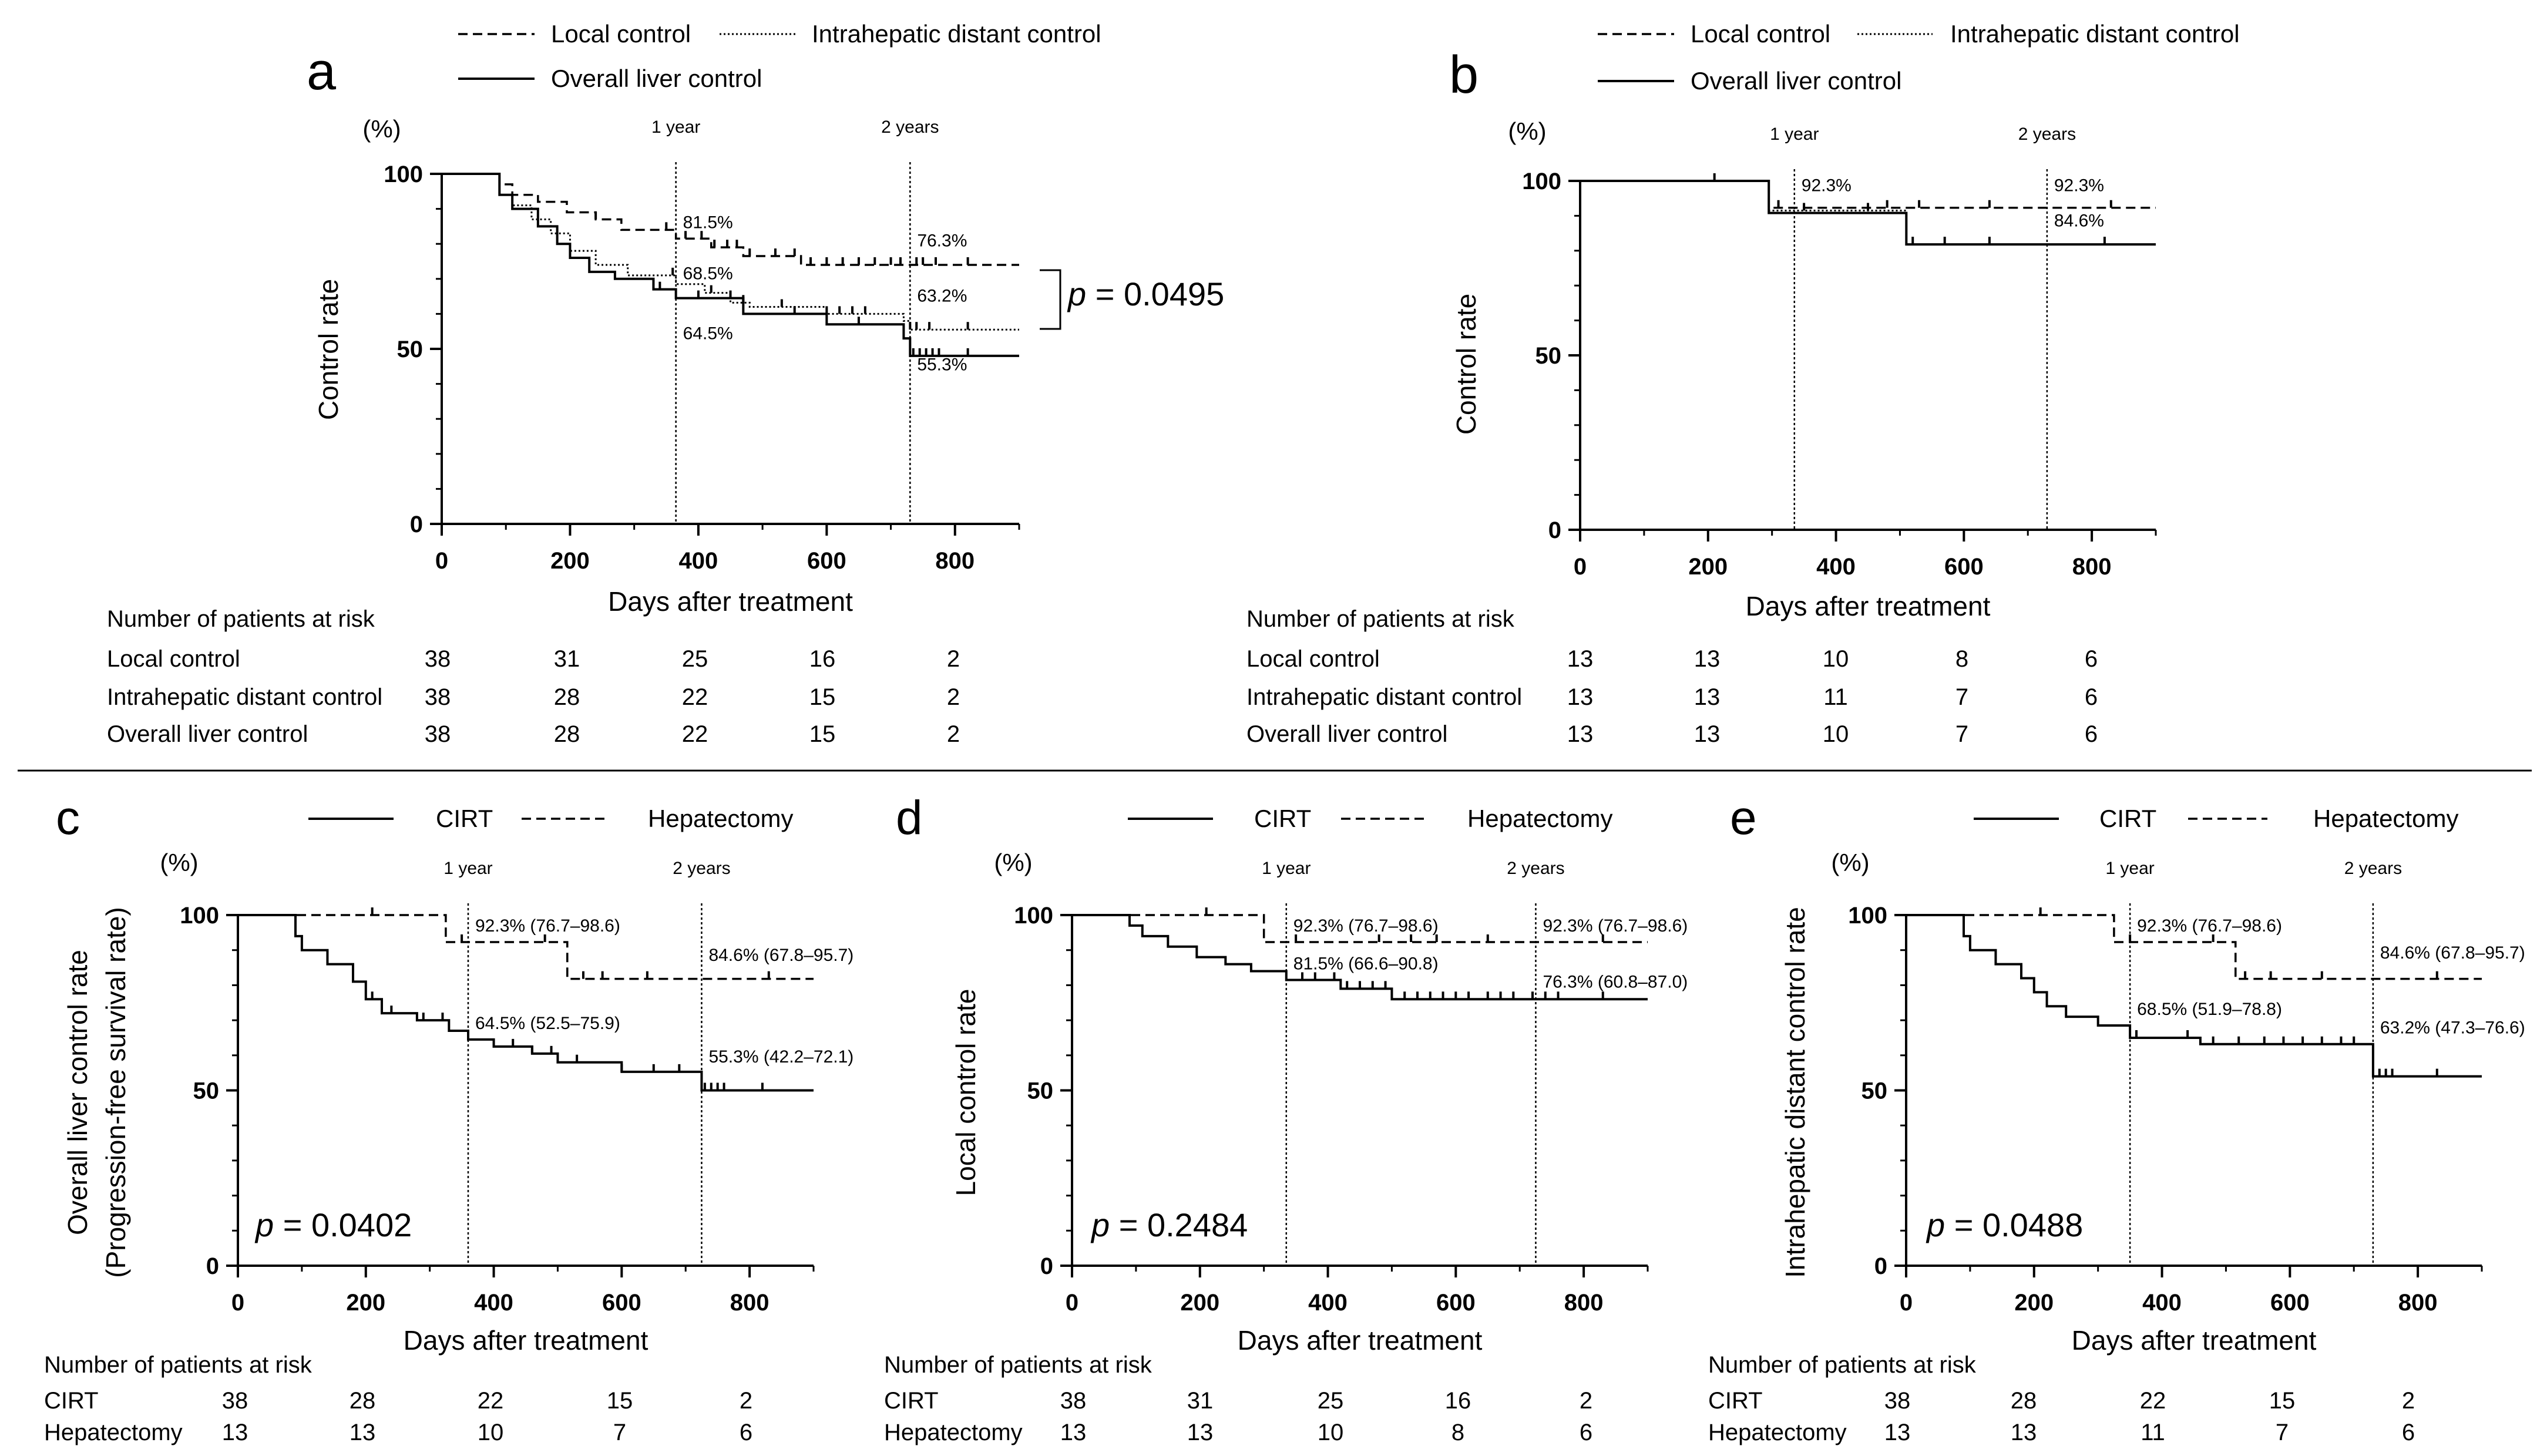 This screenshot has height=1456, width=2547. What do you see at coordinates (1366, 963) in the screenshot?
I see `value-annotation: 81.5% (66.6–90.8)` at bounding box center [1366, 963].